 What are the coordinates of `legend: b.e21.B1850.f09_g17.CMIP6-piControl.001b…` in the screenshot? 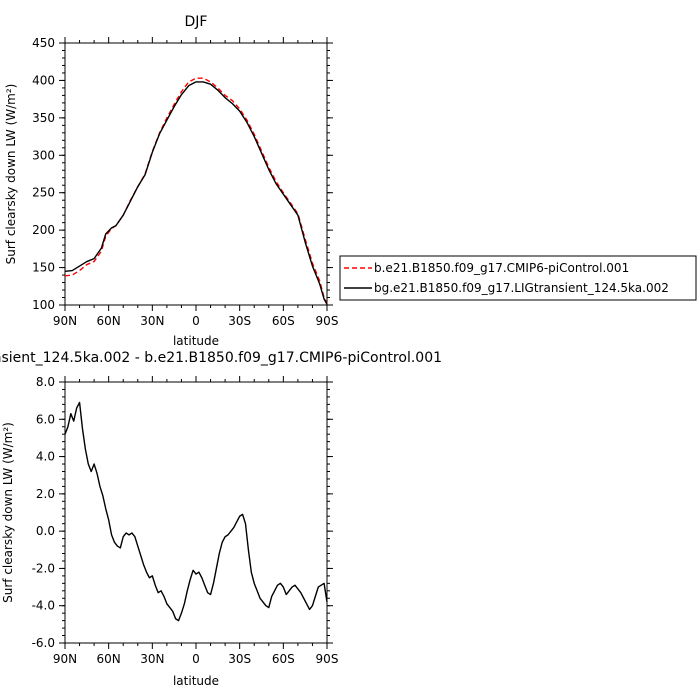 It's located at (518, 278).